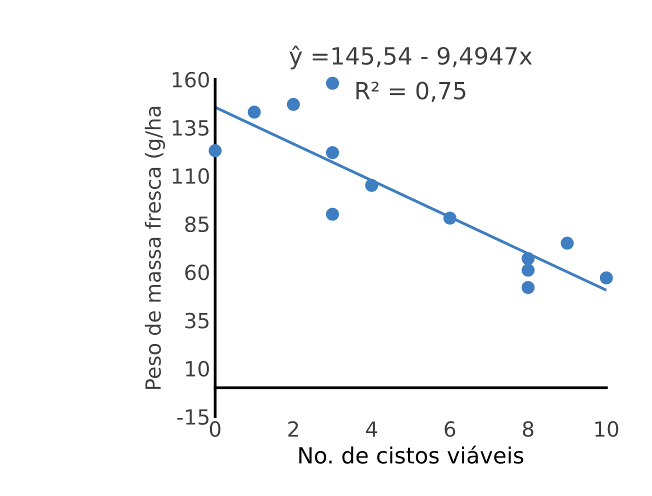 The width and height of the screenshot is (652, 496). What do you see at coordinates (190, 176) in the screenshot?
I see `y-tick-label: 110` at bounding box center [190, 176].